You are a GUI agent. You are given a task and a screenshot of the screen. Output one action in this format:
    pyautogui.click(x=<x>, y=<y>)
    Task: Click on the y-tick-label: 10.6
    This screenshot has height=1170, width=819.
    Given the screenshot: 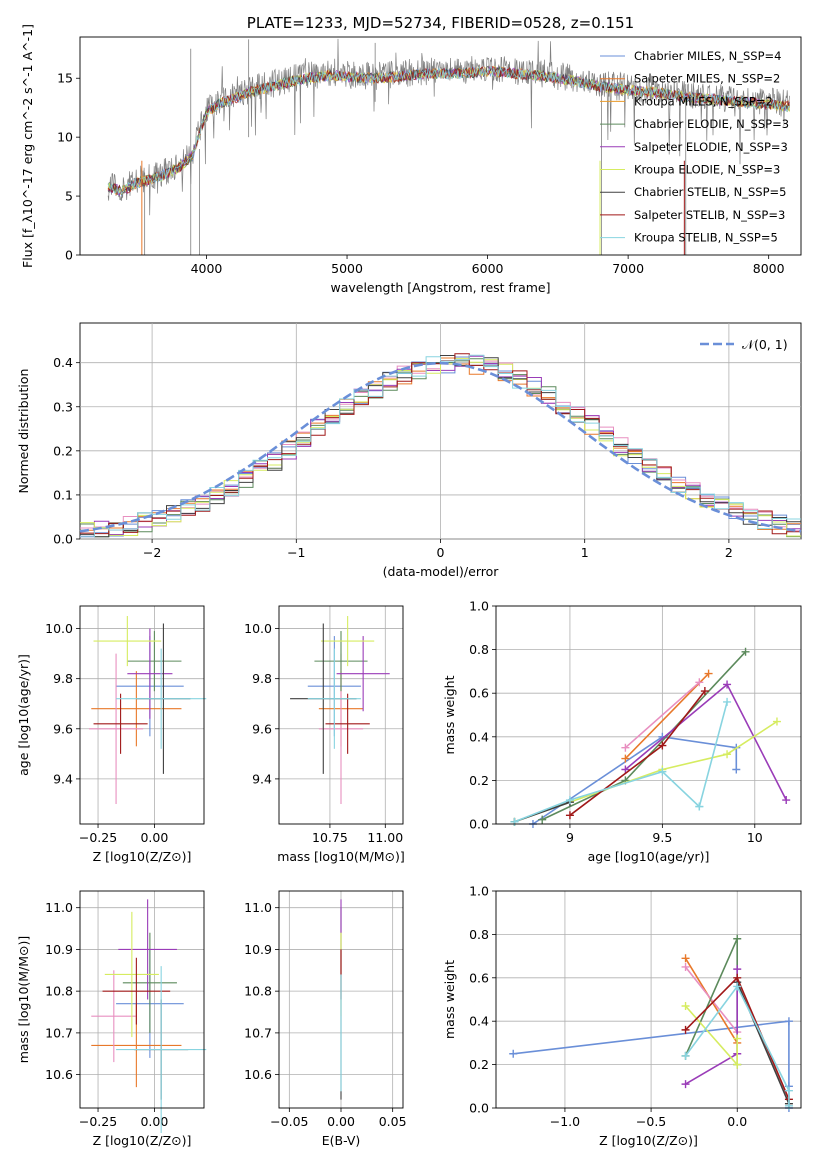 What is the action you would take?
    pyautogui.click(x=258, y=1074)
    